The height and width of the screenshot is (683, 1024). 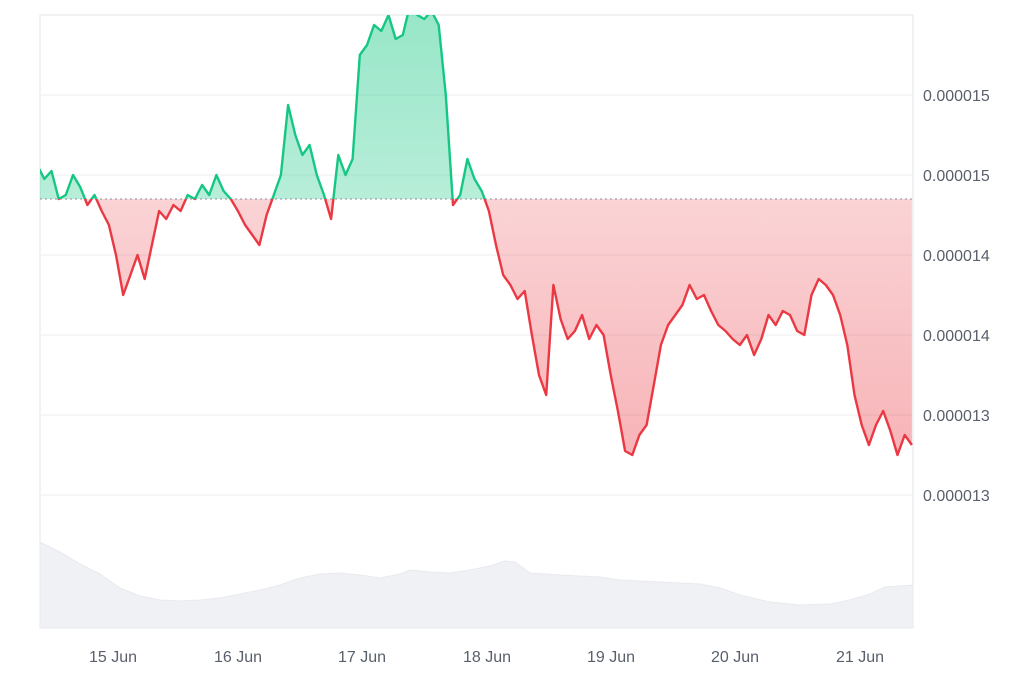 I want to click on volume-area, so click(x=476, y=585).